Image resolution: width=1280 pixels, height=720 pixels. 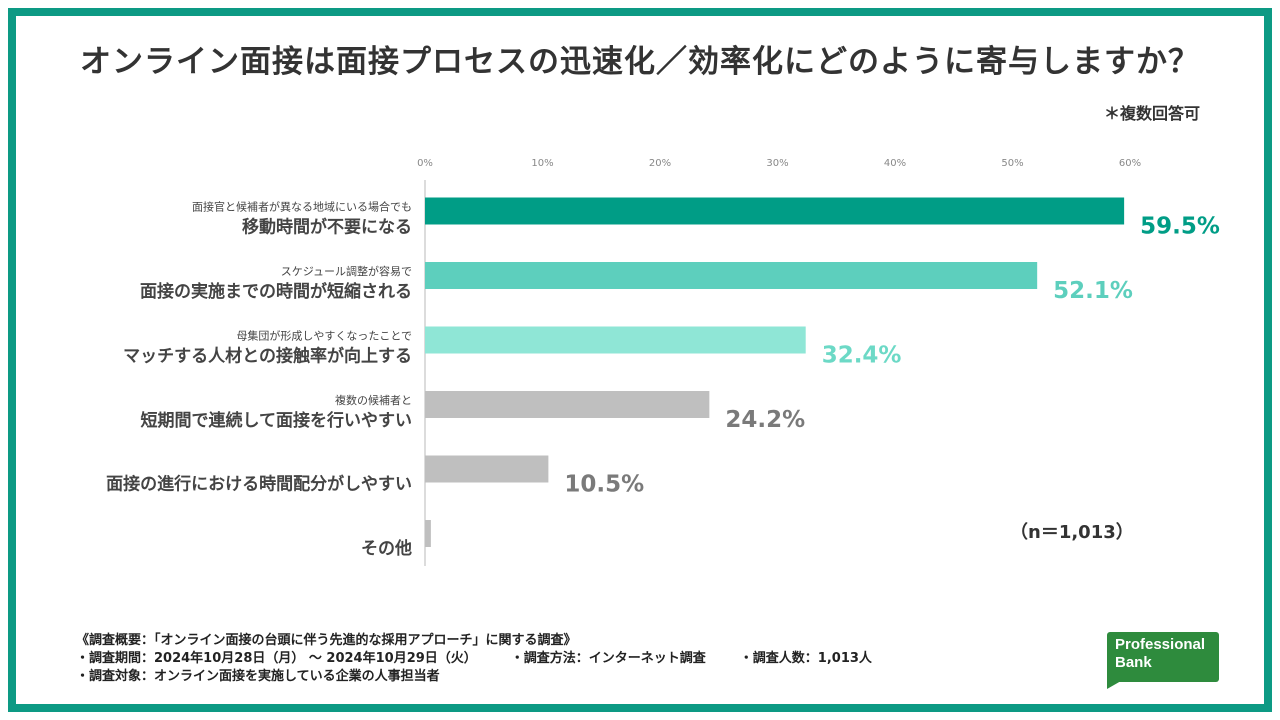 I want to click on data-label: 24.2%, so click(x=765, y=420).